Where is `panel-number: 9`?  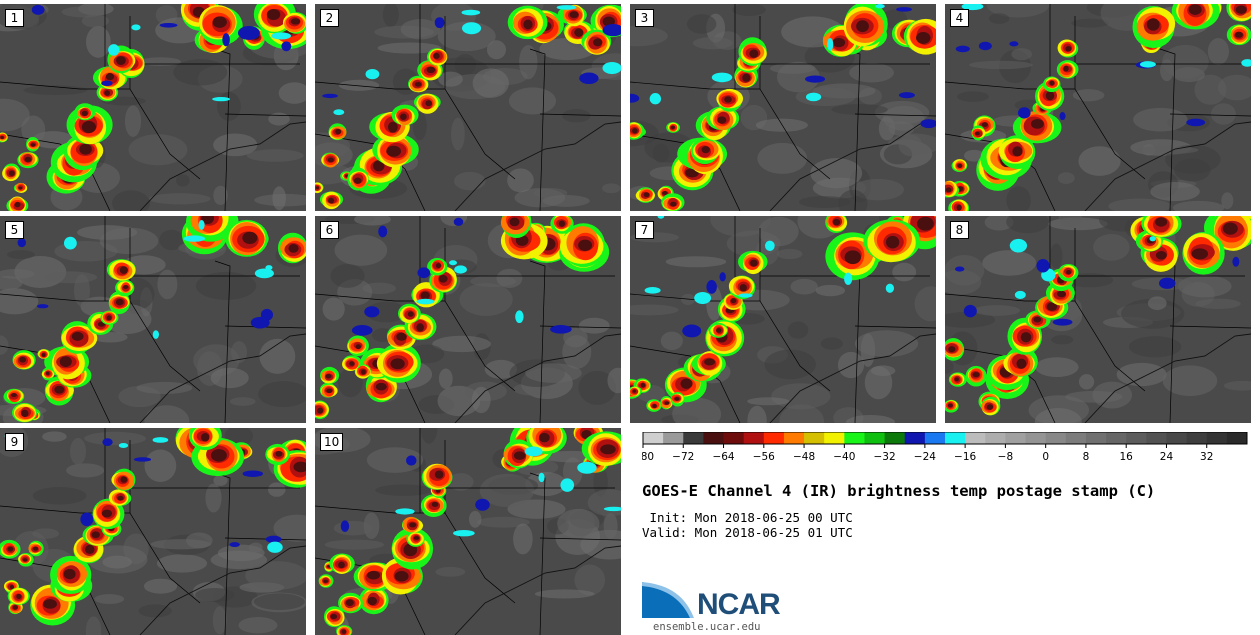 panel-number: 9 is located at coordinates (14, 442).